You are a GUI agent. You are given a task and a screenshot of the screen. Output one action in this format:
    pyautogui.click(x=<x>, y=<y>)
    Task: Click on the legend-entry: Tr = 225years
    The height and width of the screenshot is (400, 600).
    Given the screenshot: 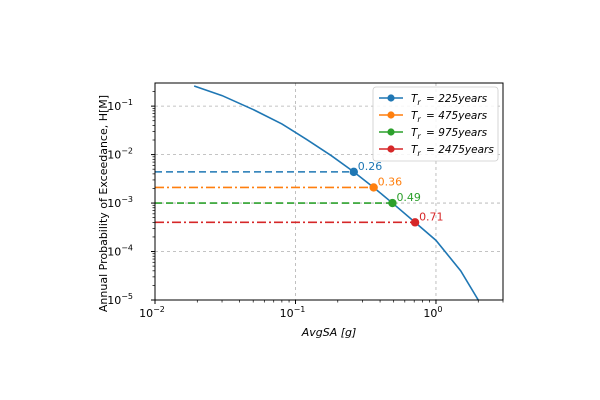 What is the action you would take?
    pyautogui.click(x=449, y=100)
    